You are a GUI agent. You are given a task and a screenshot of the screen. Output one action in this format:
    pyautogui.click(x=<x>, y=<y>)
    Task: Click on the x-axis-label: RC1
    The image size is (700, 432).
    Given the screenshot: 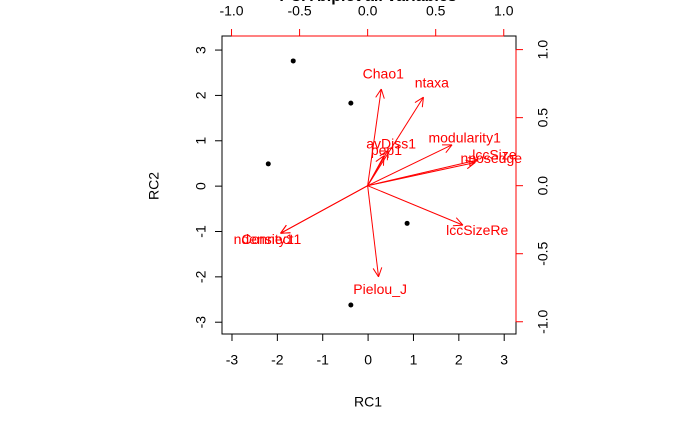 What is the action you would take?
    pyautogui.click(x=368, y=402)
    